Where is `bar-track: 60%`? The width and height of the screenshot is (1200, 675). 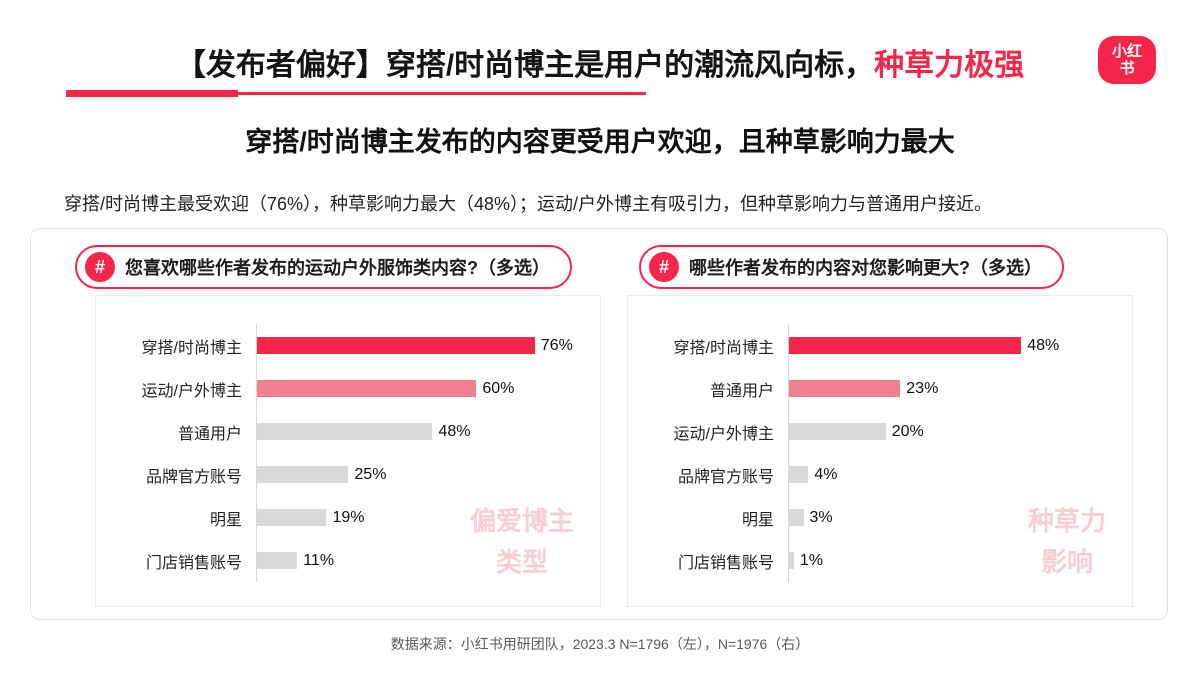 bar-track: 60% is located at coordinates (421, 388).